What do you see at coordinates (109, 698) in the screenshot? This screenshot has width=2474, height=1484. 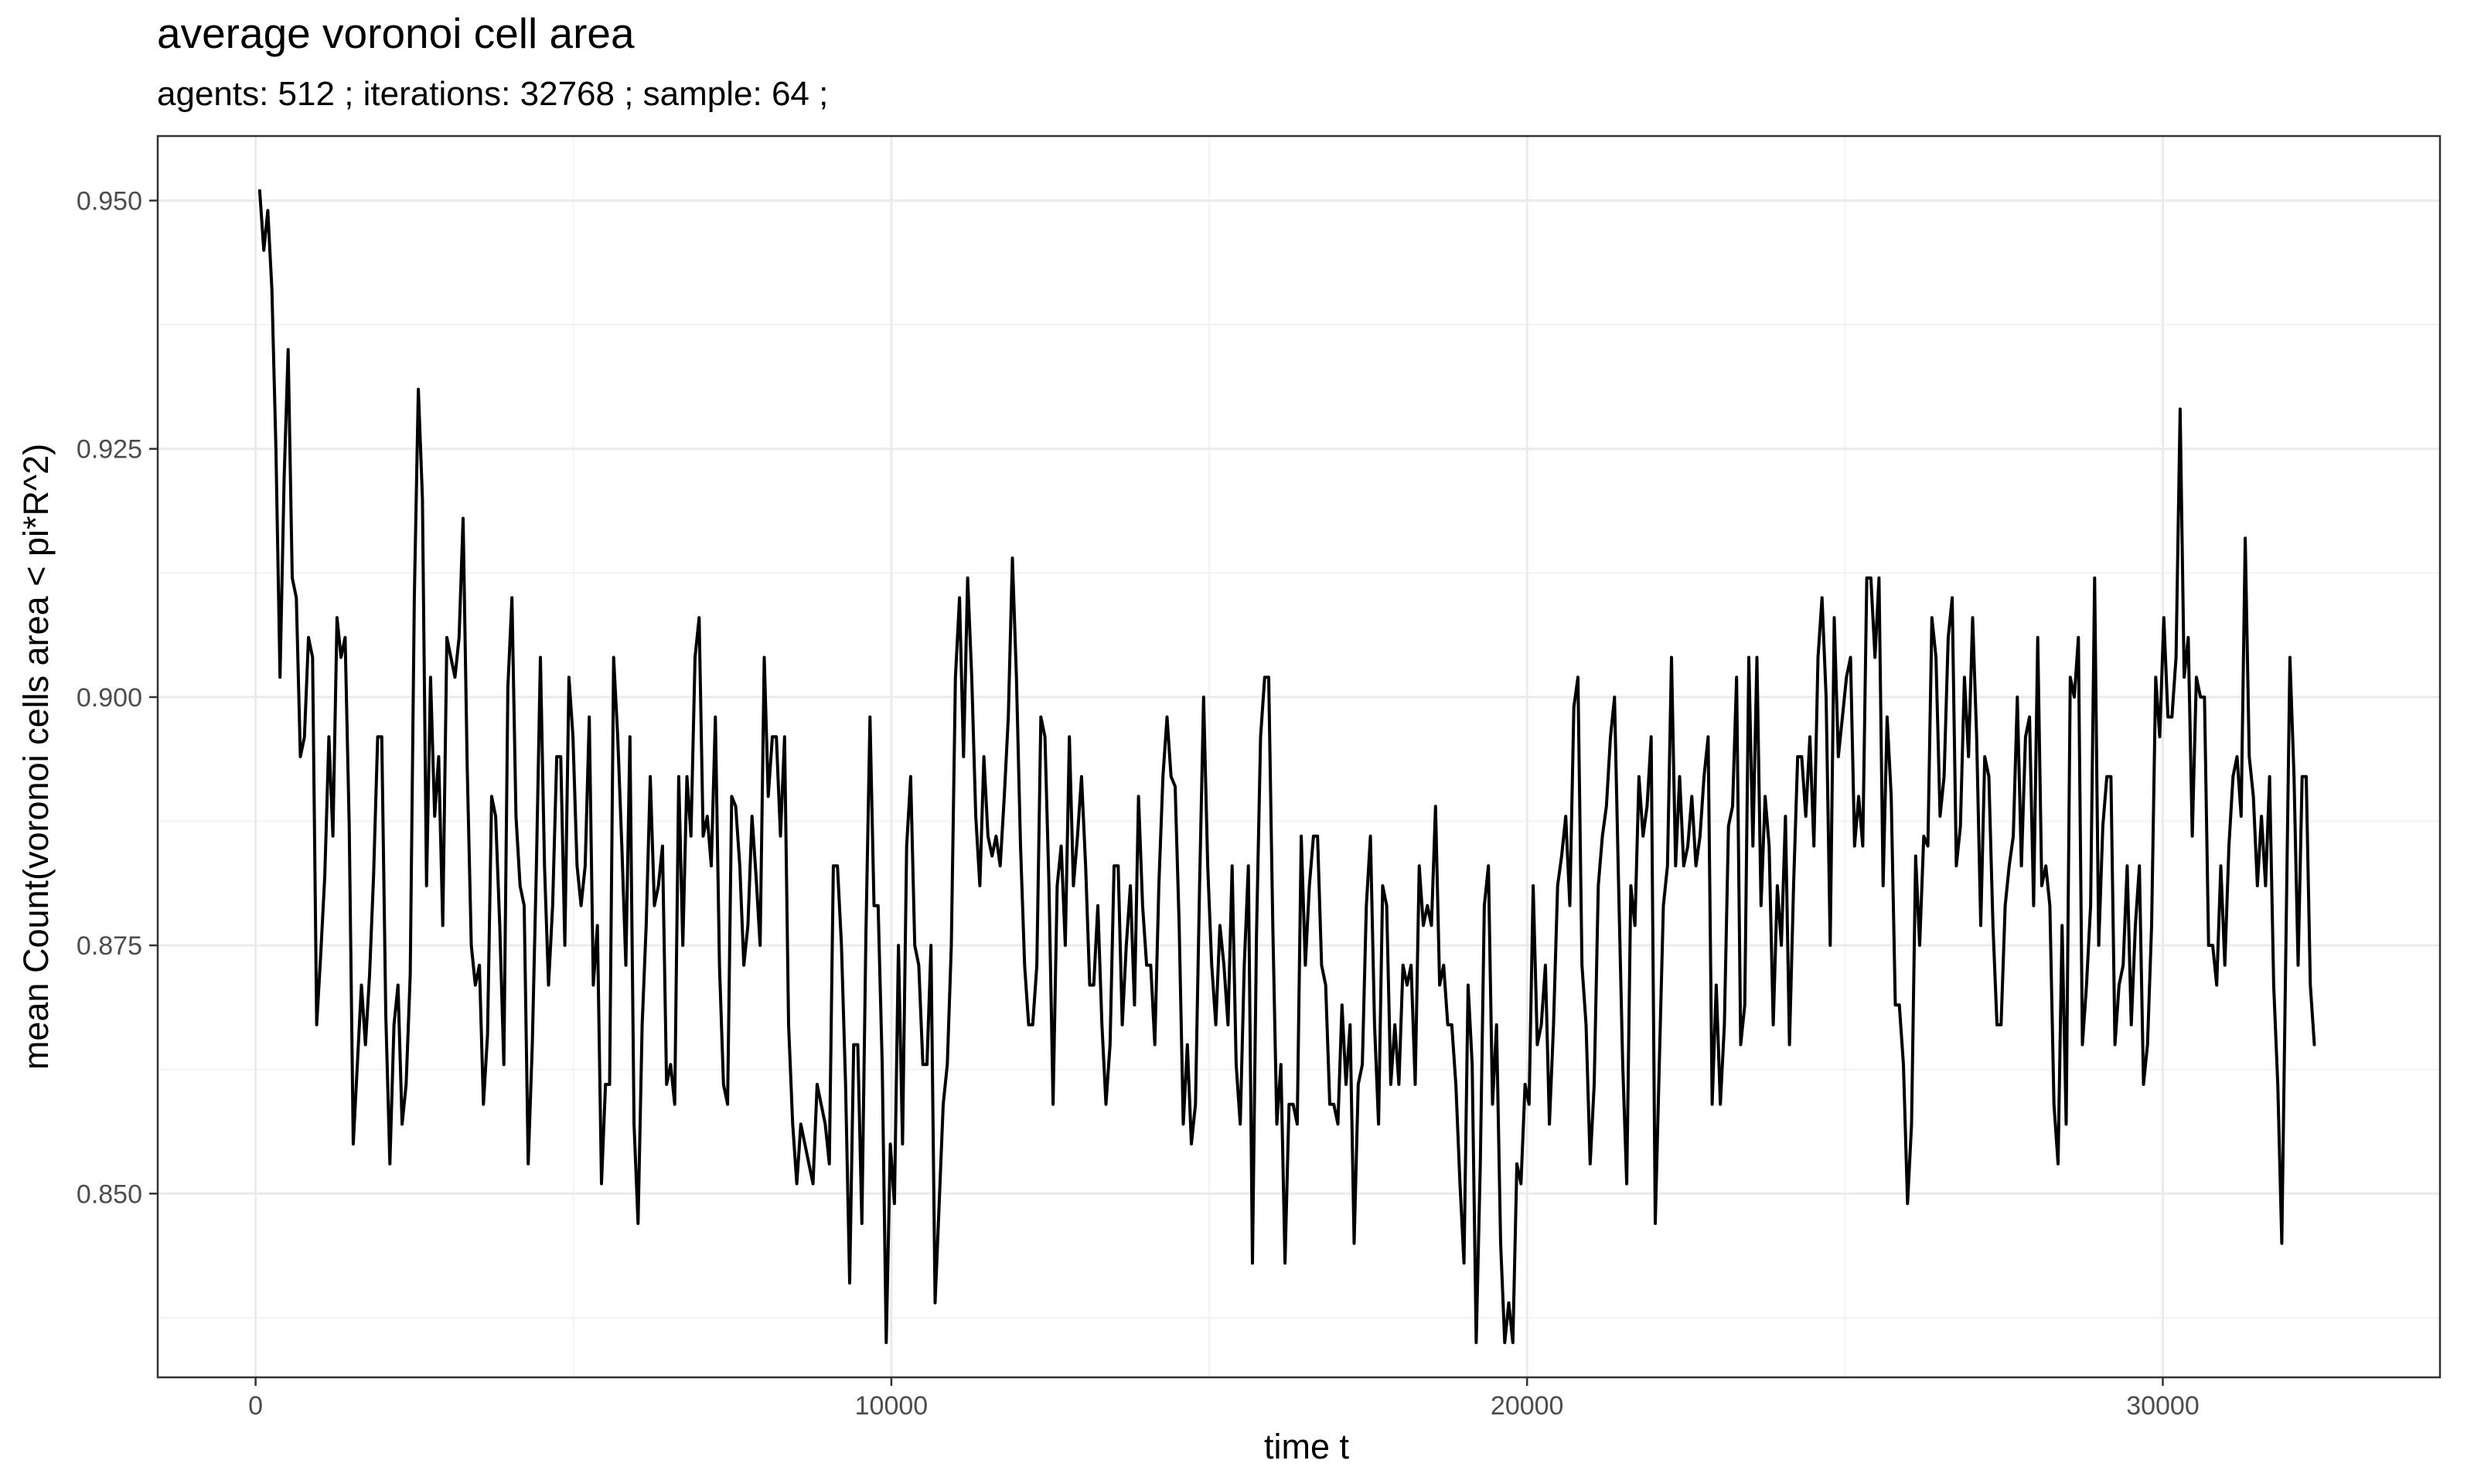 I see `y-tick-label: 0.900` at bounding box center [109, 698].